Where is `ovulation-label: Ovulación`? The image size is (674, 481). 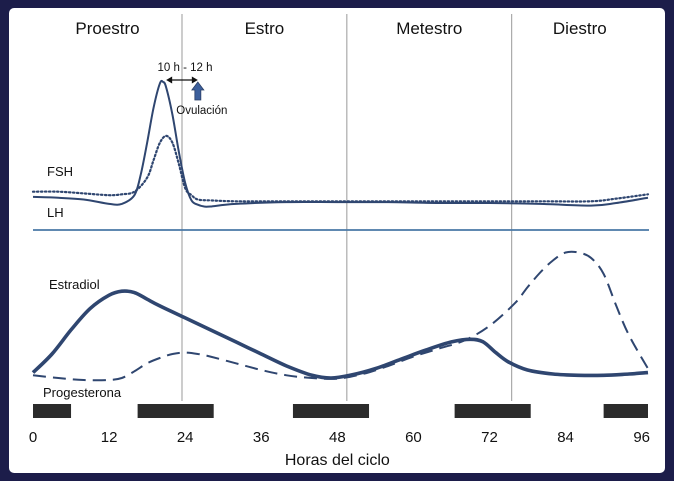 ovulation-label: Ovulación is located at coordinates (201, 111).